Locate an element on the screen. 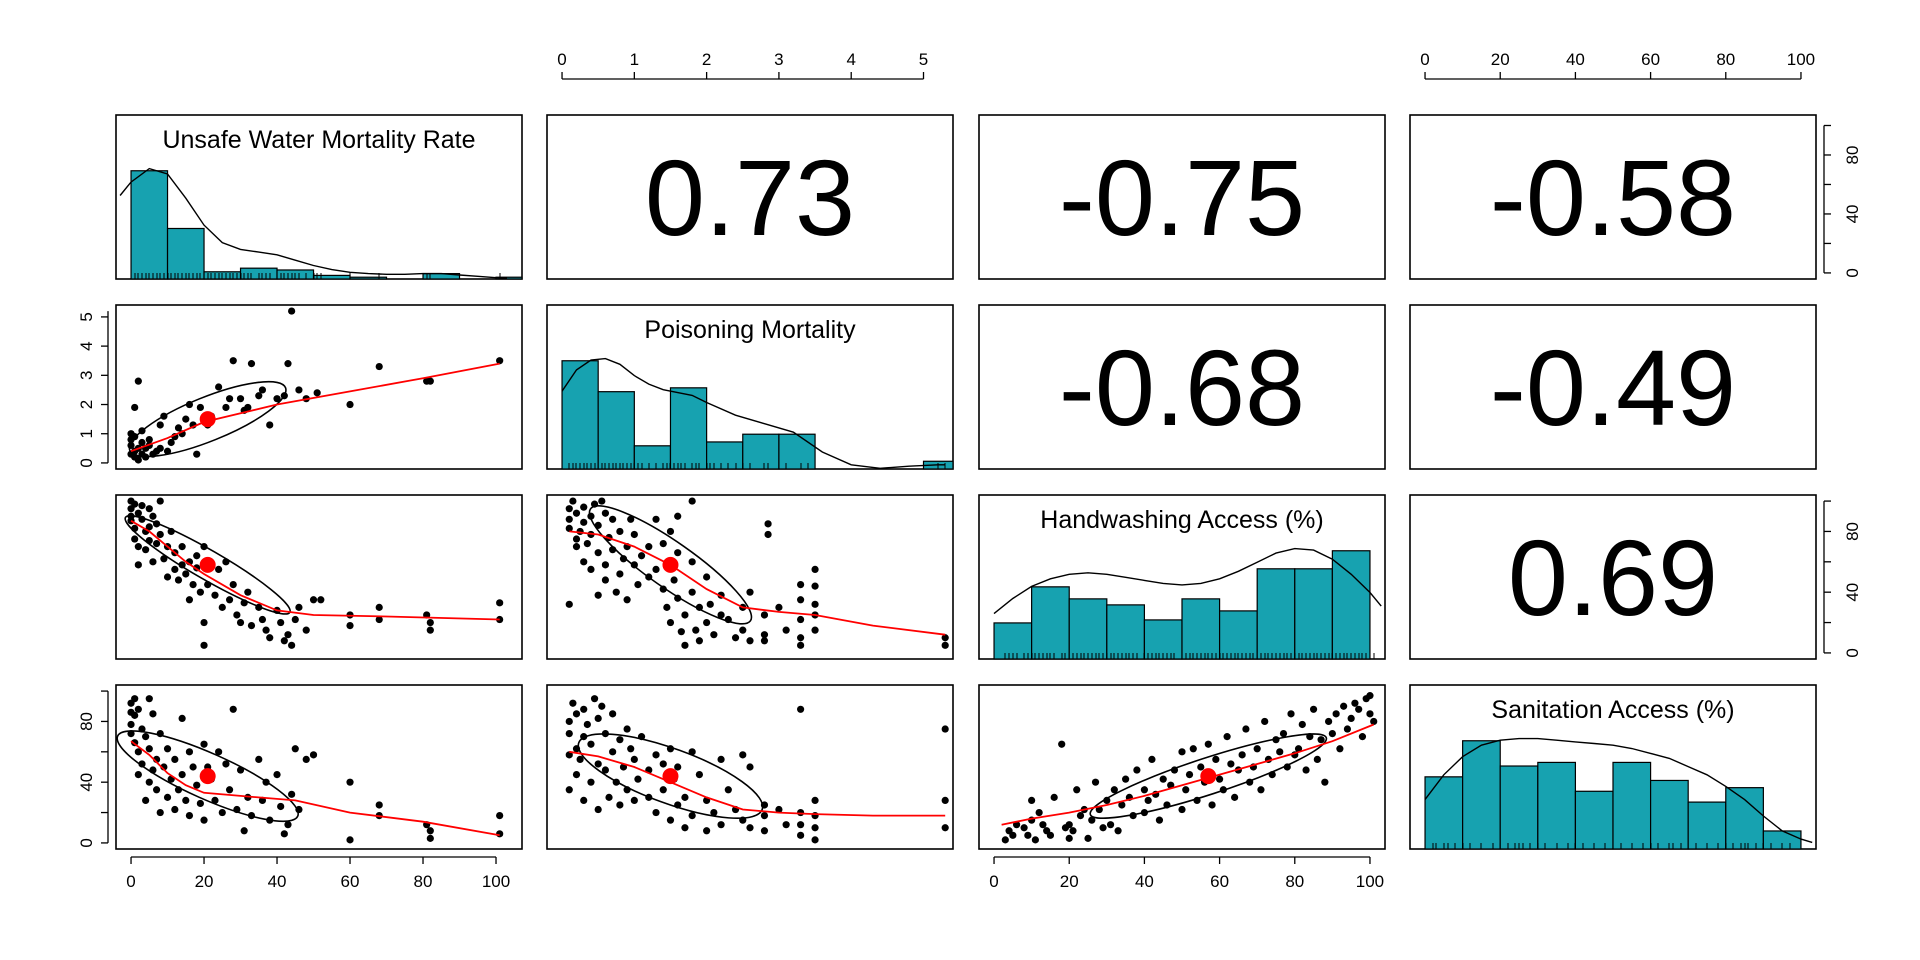 The image size is (1920, 960). centroid-point is located at coordinates (207, 419).